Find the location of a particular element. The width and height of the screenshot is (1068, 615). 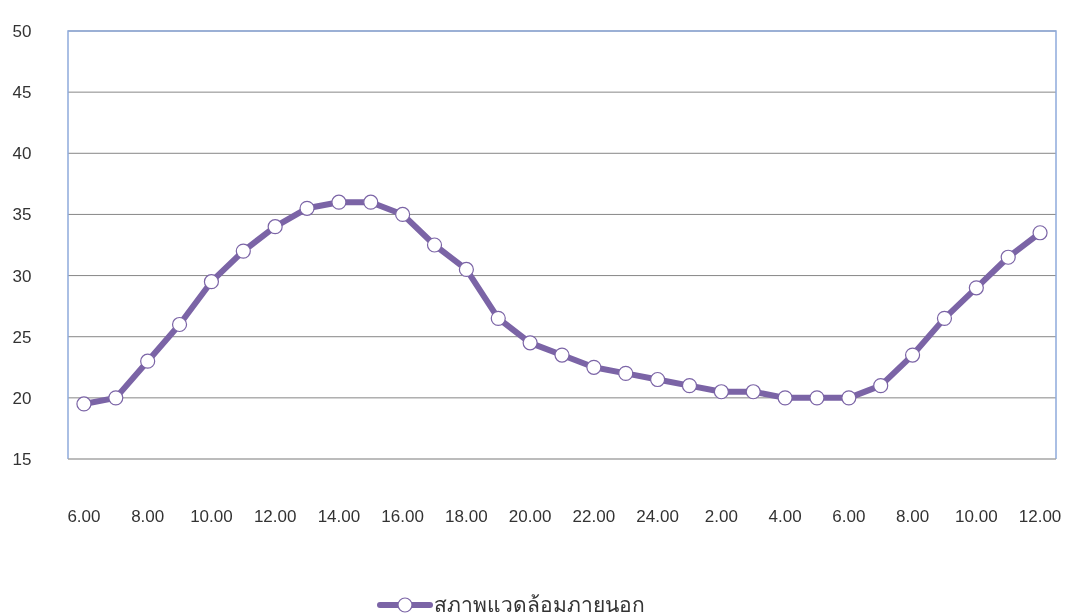

x-tick-label: 2.00 is located at coordinates (721, 516).